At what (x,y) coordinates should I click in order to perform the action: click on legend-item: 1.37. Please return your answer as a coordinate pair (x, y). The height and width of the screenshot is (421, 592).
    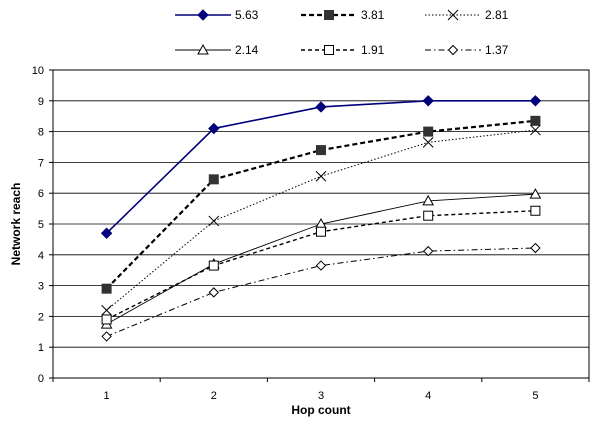
    Looking at the image, I should click on (467, 50).